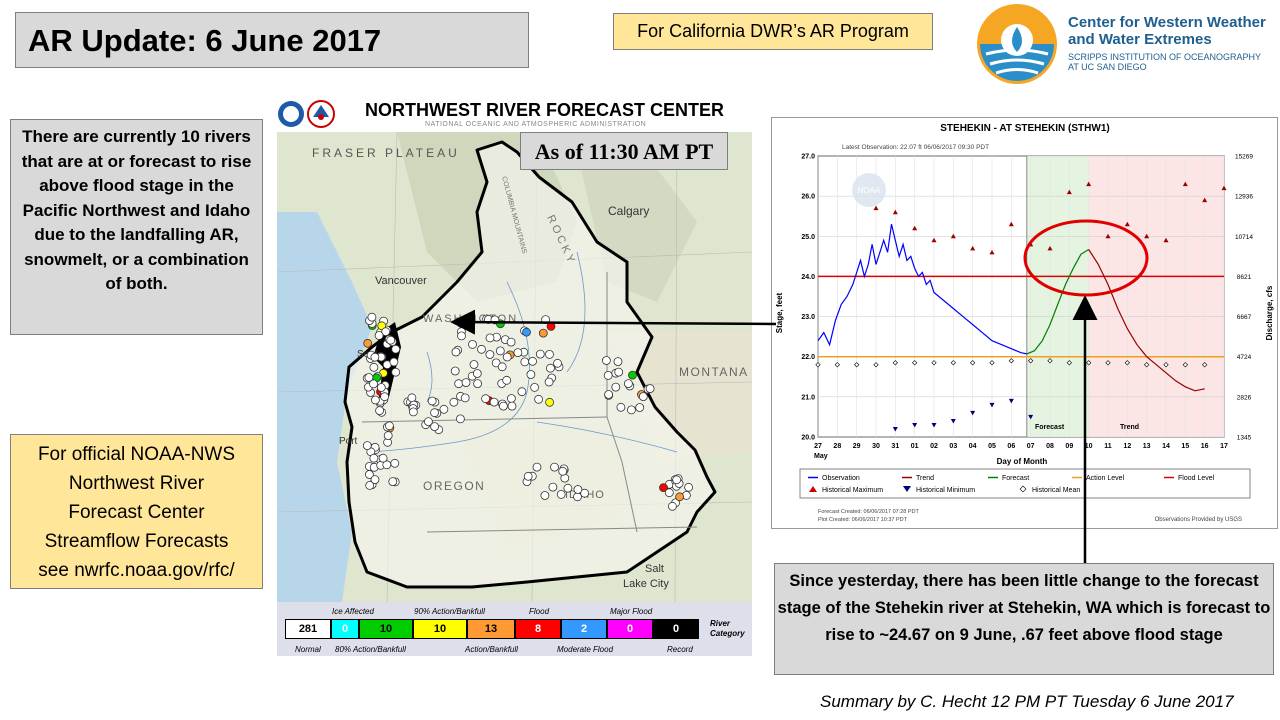 This screenshot has height=720, width=1280. What do you see at coordinates (1011, 446) in the screenshot?
I see `x-tick-label: 06` at bounding box center [1011, 446].